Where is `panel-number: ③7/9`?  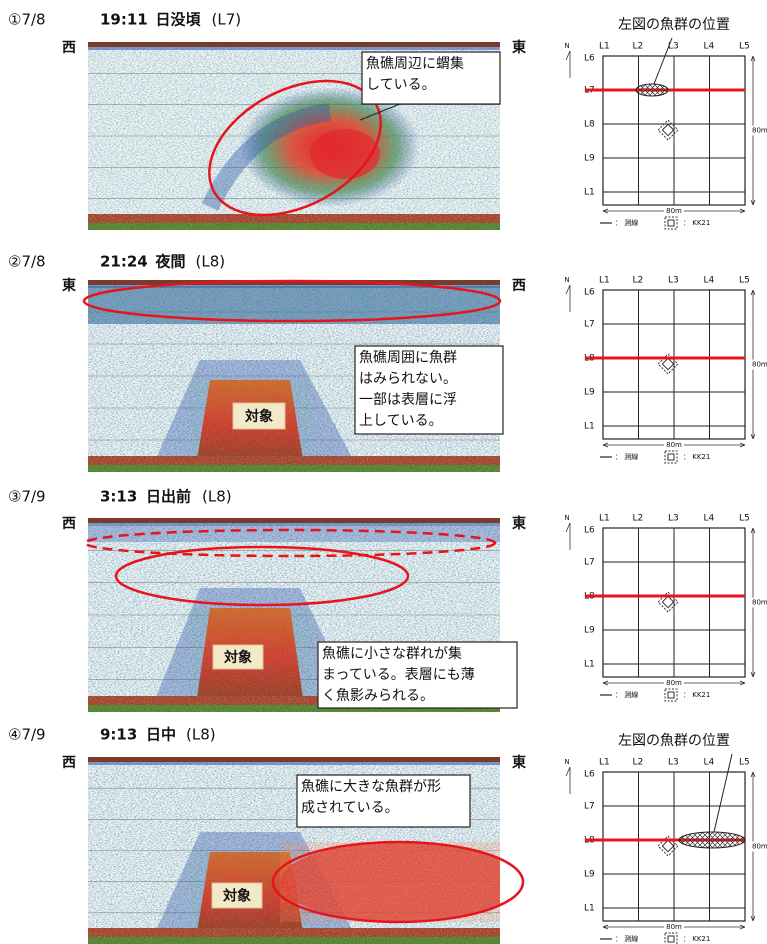
panel-number: ③7/9 is located at coordinates (27, 497).